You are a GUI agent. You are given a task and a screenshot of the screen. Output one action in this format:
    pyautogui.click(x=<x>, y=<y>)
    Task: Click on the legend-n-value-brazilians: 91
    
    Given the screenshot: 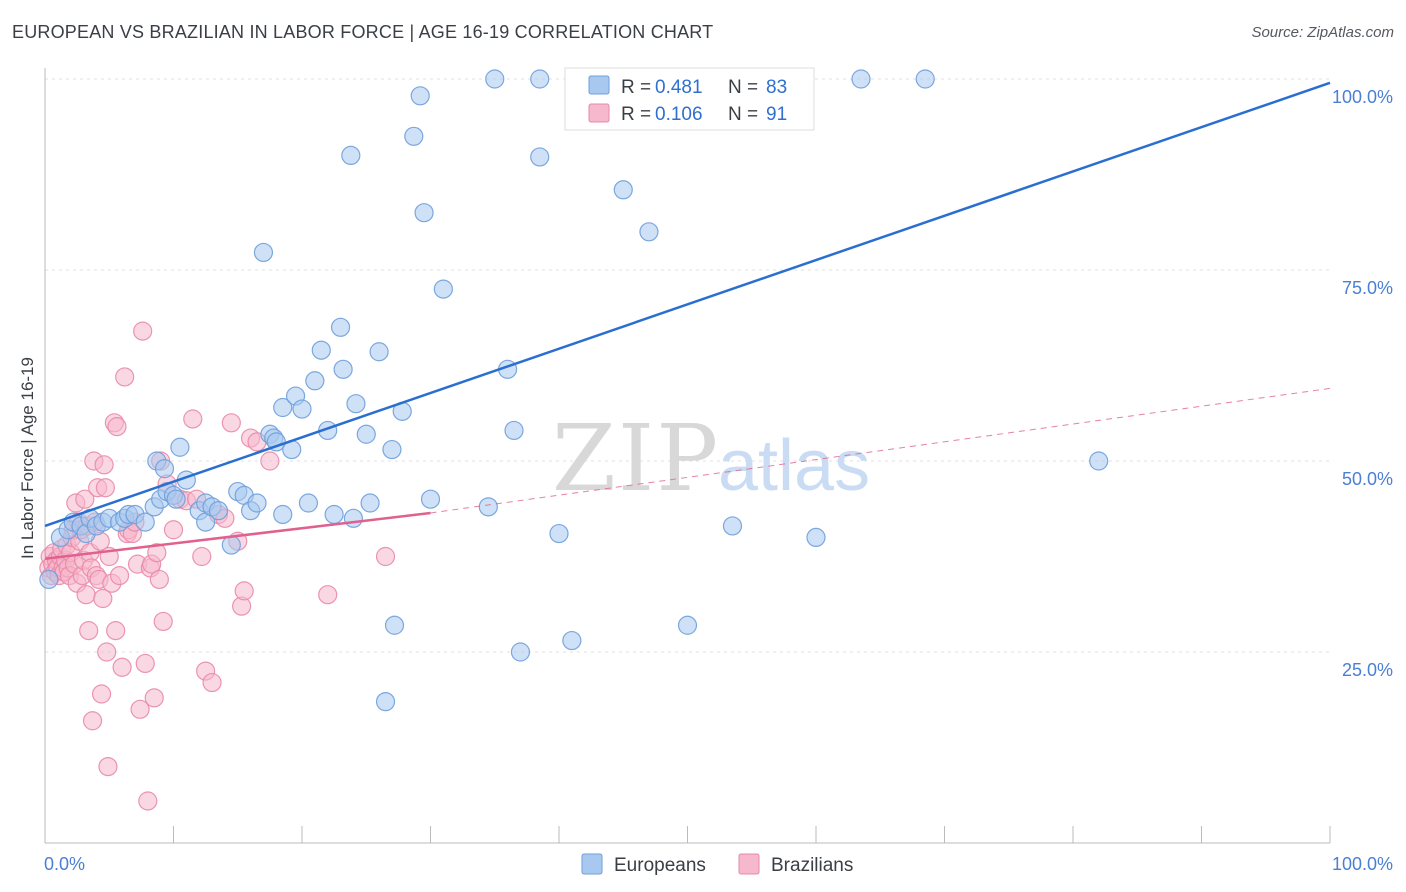 What is the action you would take?
    pyautogui.click(x=776, y=114)
    